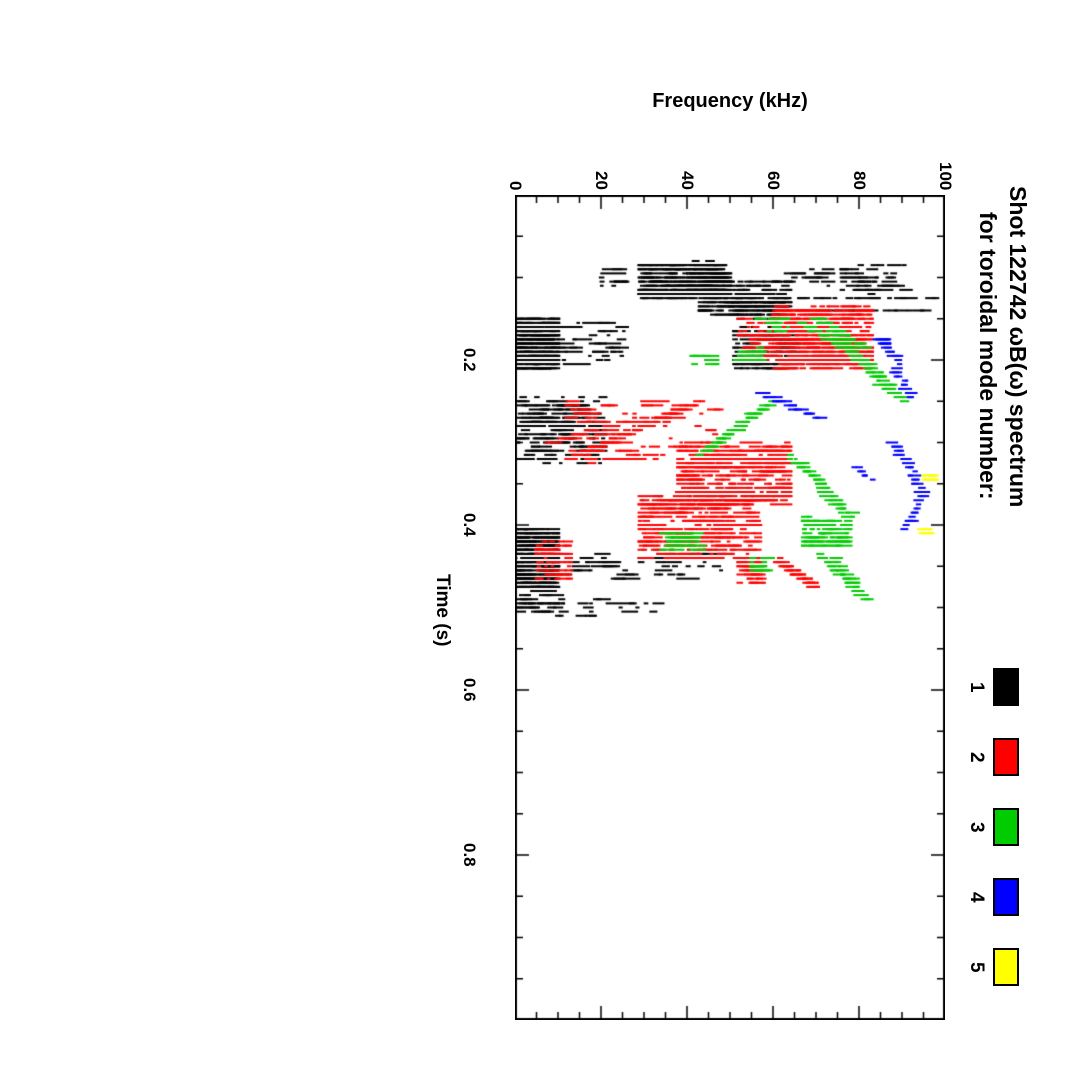  I want to click on freq-tick-text-20: 20, so click(601, 180).